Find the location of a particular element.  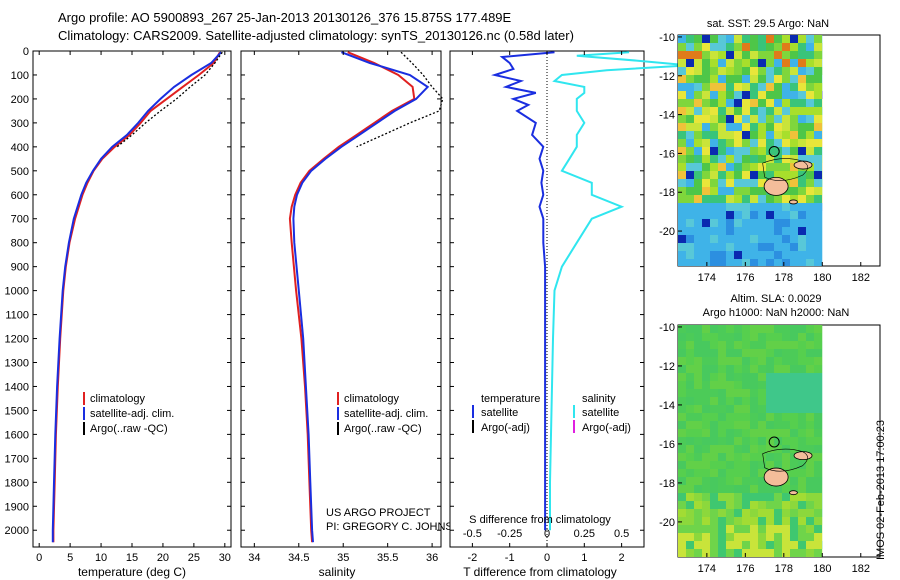

island is located at coordinates (776, 477).